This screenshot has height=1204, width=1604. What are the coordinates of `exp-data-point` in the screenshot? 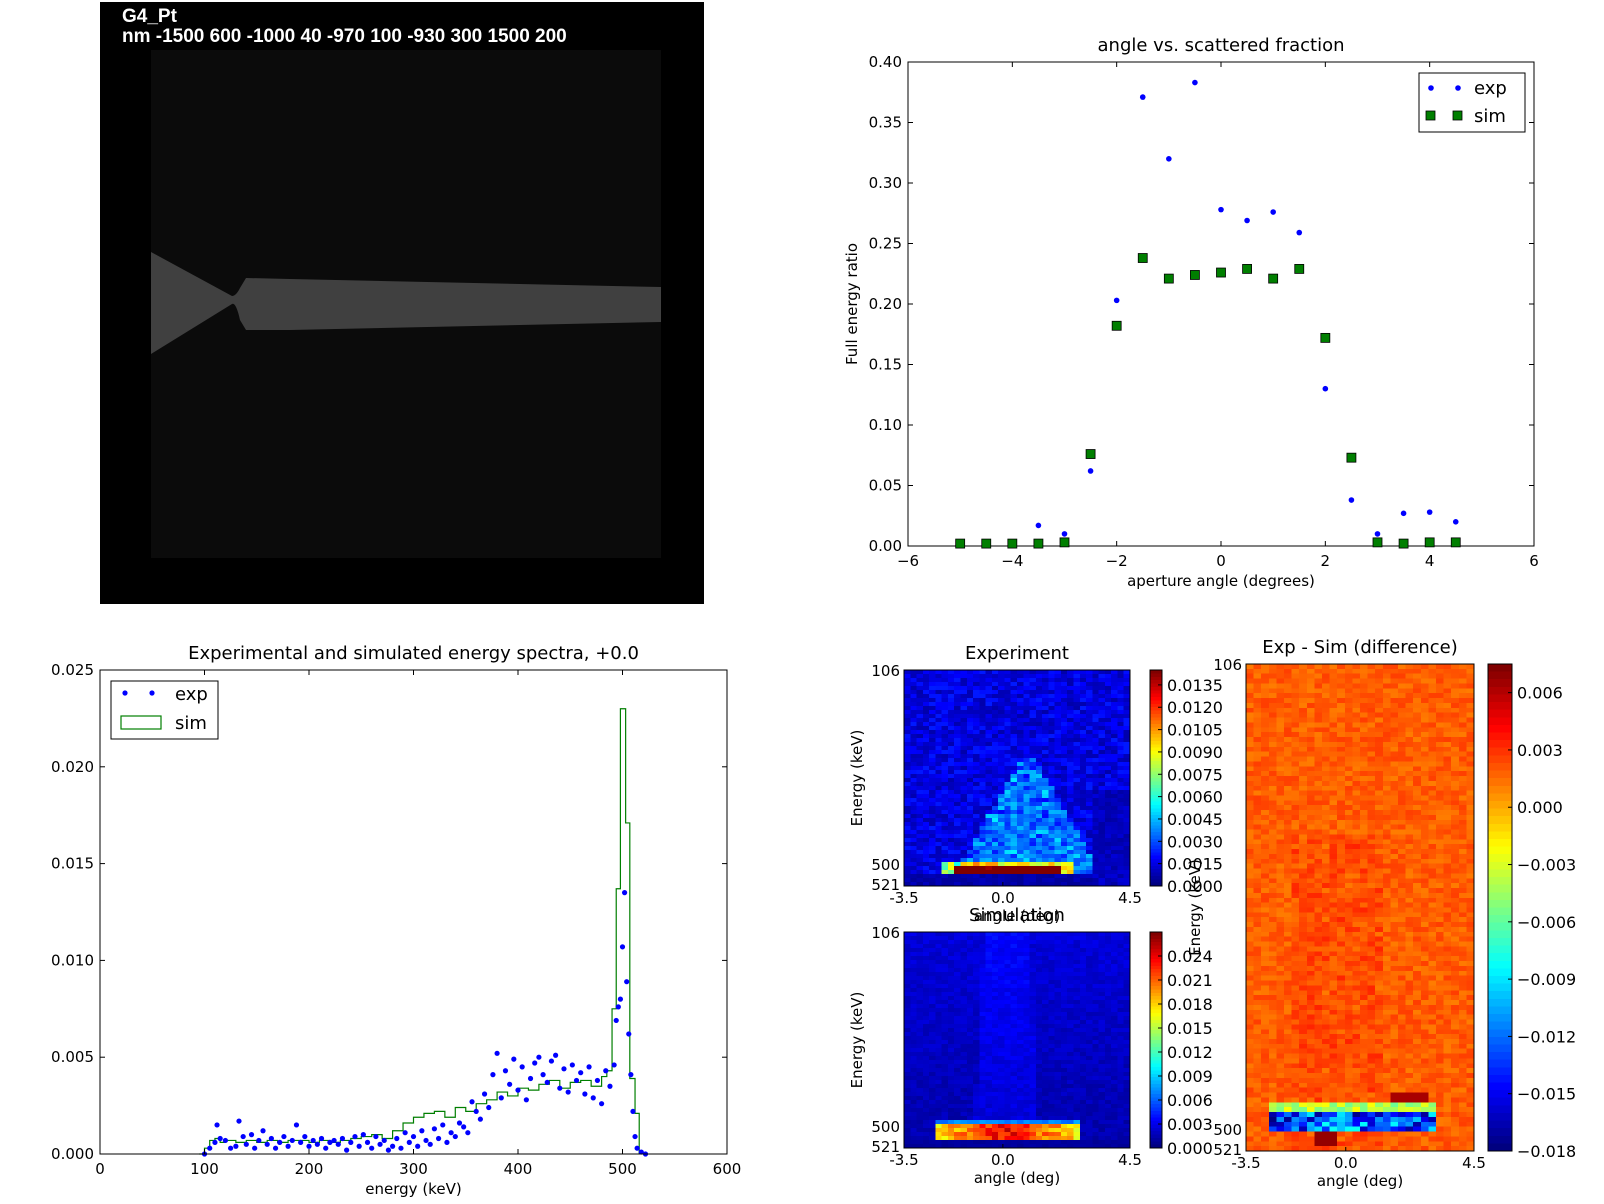 It's located at (568, 1092).